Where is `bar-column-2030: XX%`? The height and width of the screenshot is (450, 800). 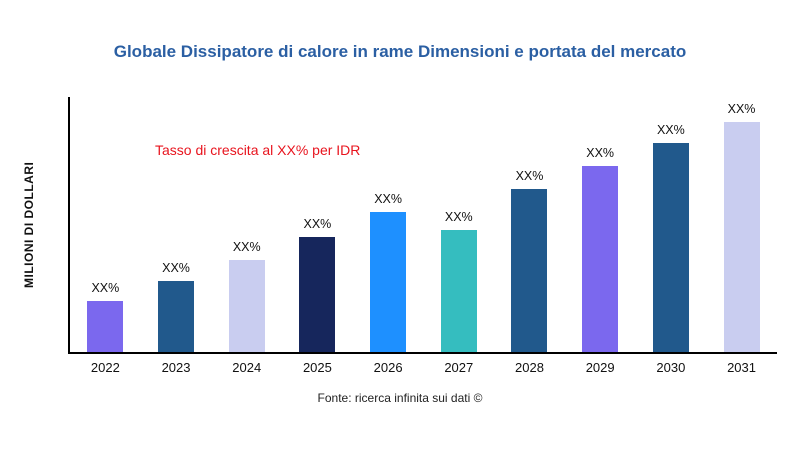
bar-column-2030: XX% is located at coordinates (670, 237).